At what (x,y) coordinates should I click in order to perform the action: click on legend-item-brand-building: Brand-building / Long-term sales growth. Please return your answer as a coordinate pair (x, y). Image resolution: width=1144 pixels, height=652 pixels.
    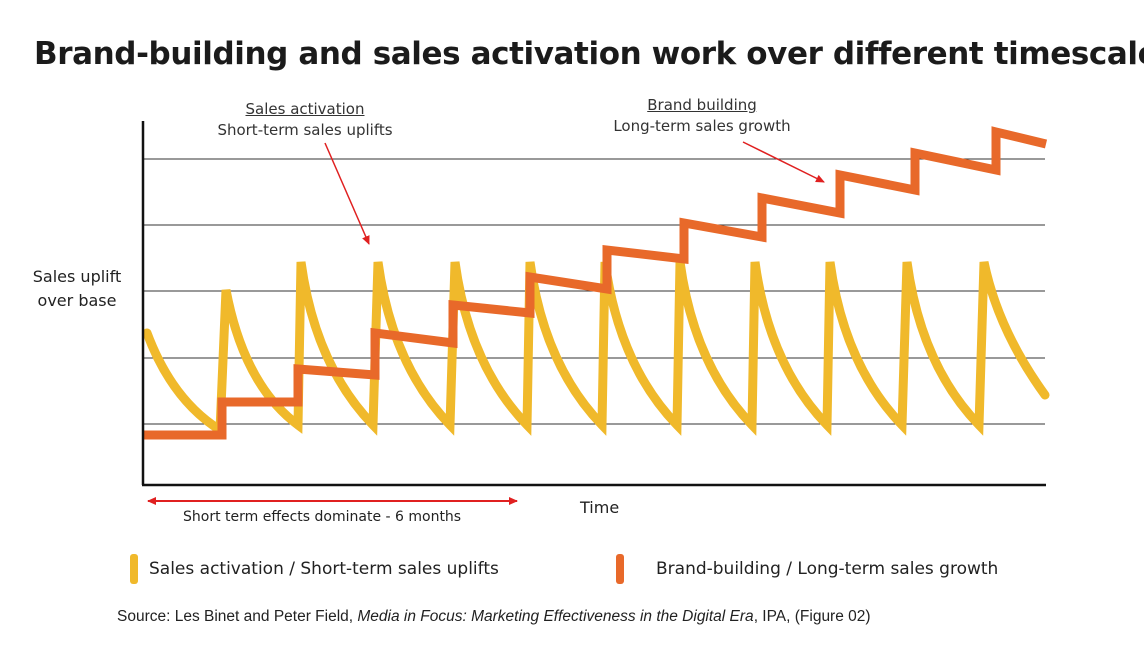
    Looking at the image, I should click on (807, 569).